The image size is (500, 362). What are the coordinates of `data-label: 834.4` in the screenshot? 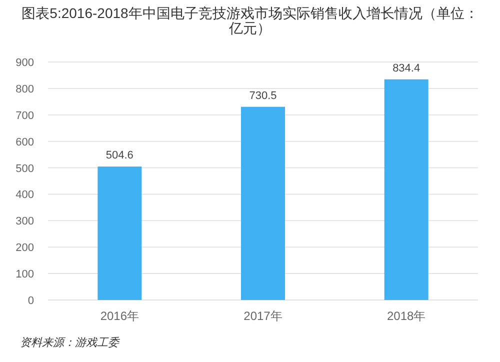 It's located at (406, 68).